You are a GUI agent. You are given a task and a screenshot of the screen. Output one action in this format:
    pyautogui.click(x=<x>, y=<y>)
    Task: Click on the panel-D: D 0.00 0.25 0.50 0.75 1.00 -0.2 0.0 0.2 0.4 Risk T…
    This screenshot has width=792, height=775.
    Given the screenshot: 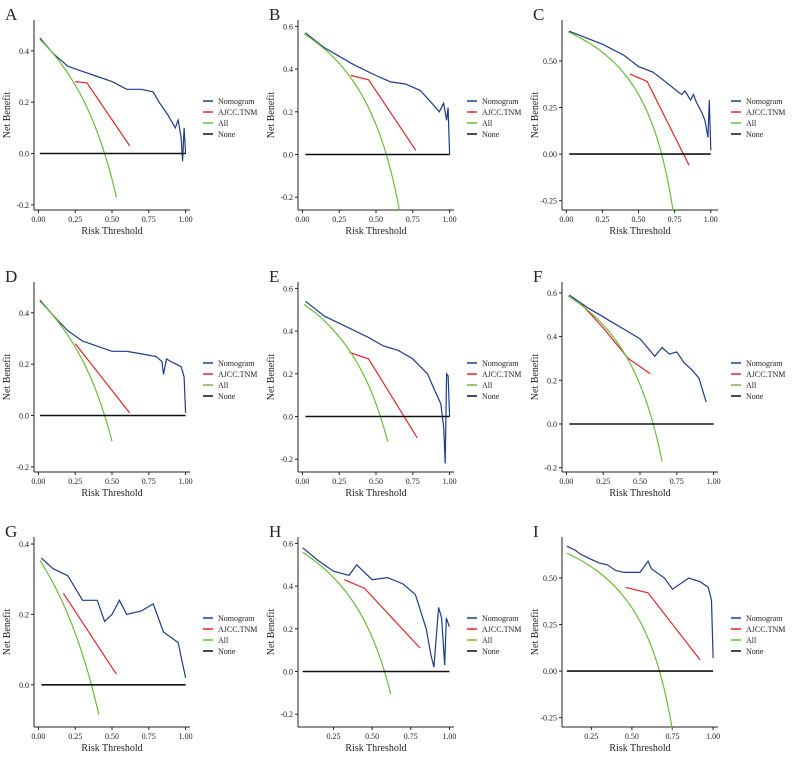 What is the action you would take?
    pyautogui.click(x=129, y=383)
    